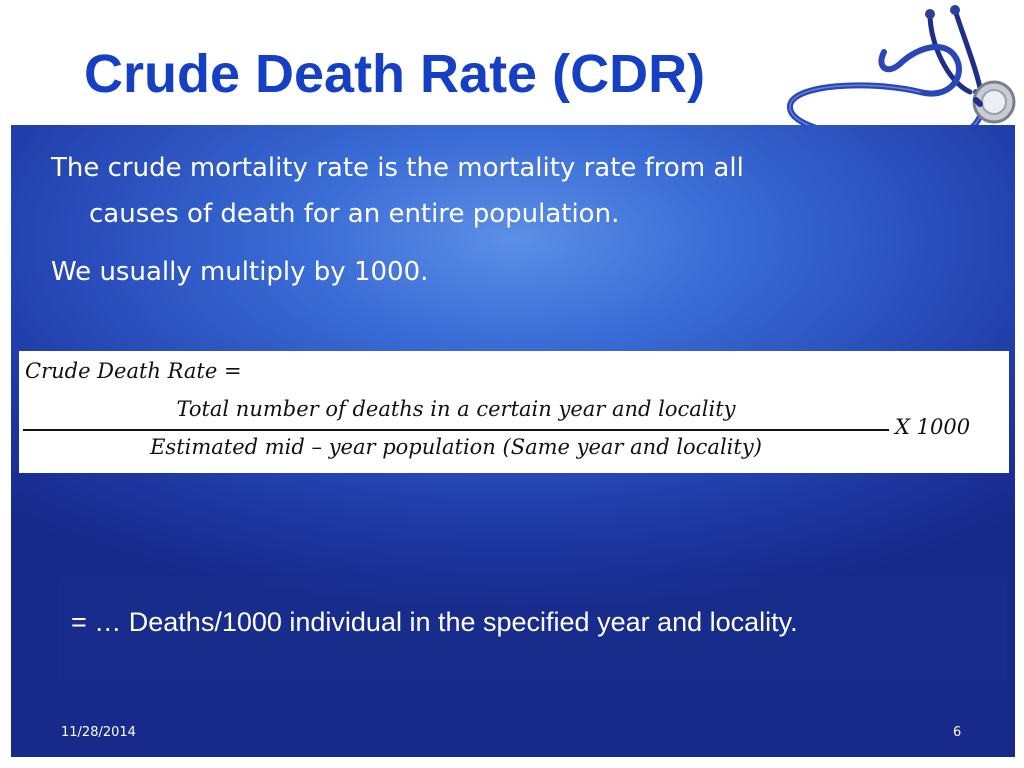 Image resolution: width=1024 pixels, height=768 pixels. What do you see at coordinates (98, 732) in the screenshot?
I see `footer-date: 11/28/2014` at bounding box center [98, 732].